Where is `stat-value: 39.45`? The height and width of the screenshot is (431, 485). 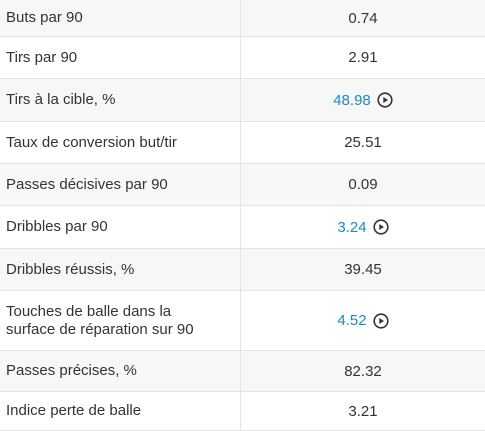 stat-value: 39.45 is located at coordinates (363, 269).